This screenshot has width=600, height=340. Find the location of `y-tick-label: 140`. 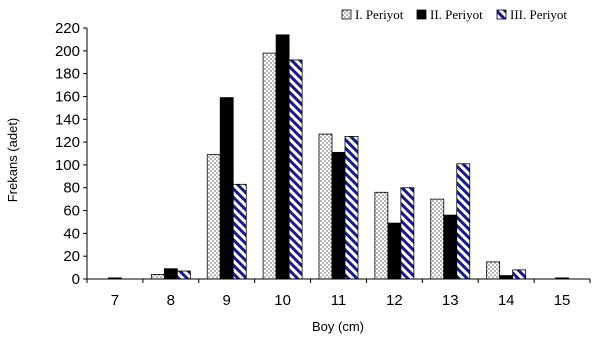

y-tick-label: 140 is located at coordinates (67, 119).